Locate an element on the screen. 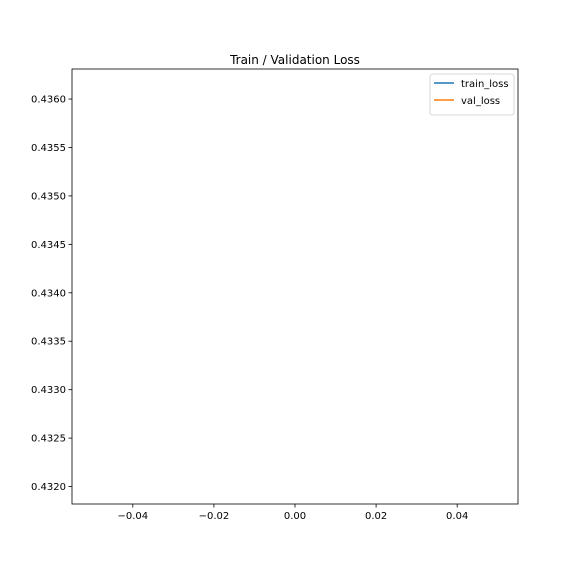  legend-label-train_loss: train_loss is located at coordinates (485, 84).